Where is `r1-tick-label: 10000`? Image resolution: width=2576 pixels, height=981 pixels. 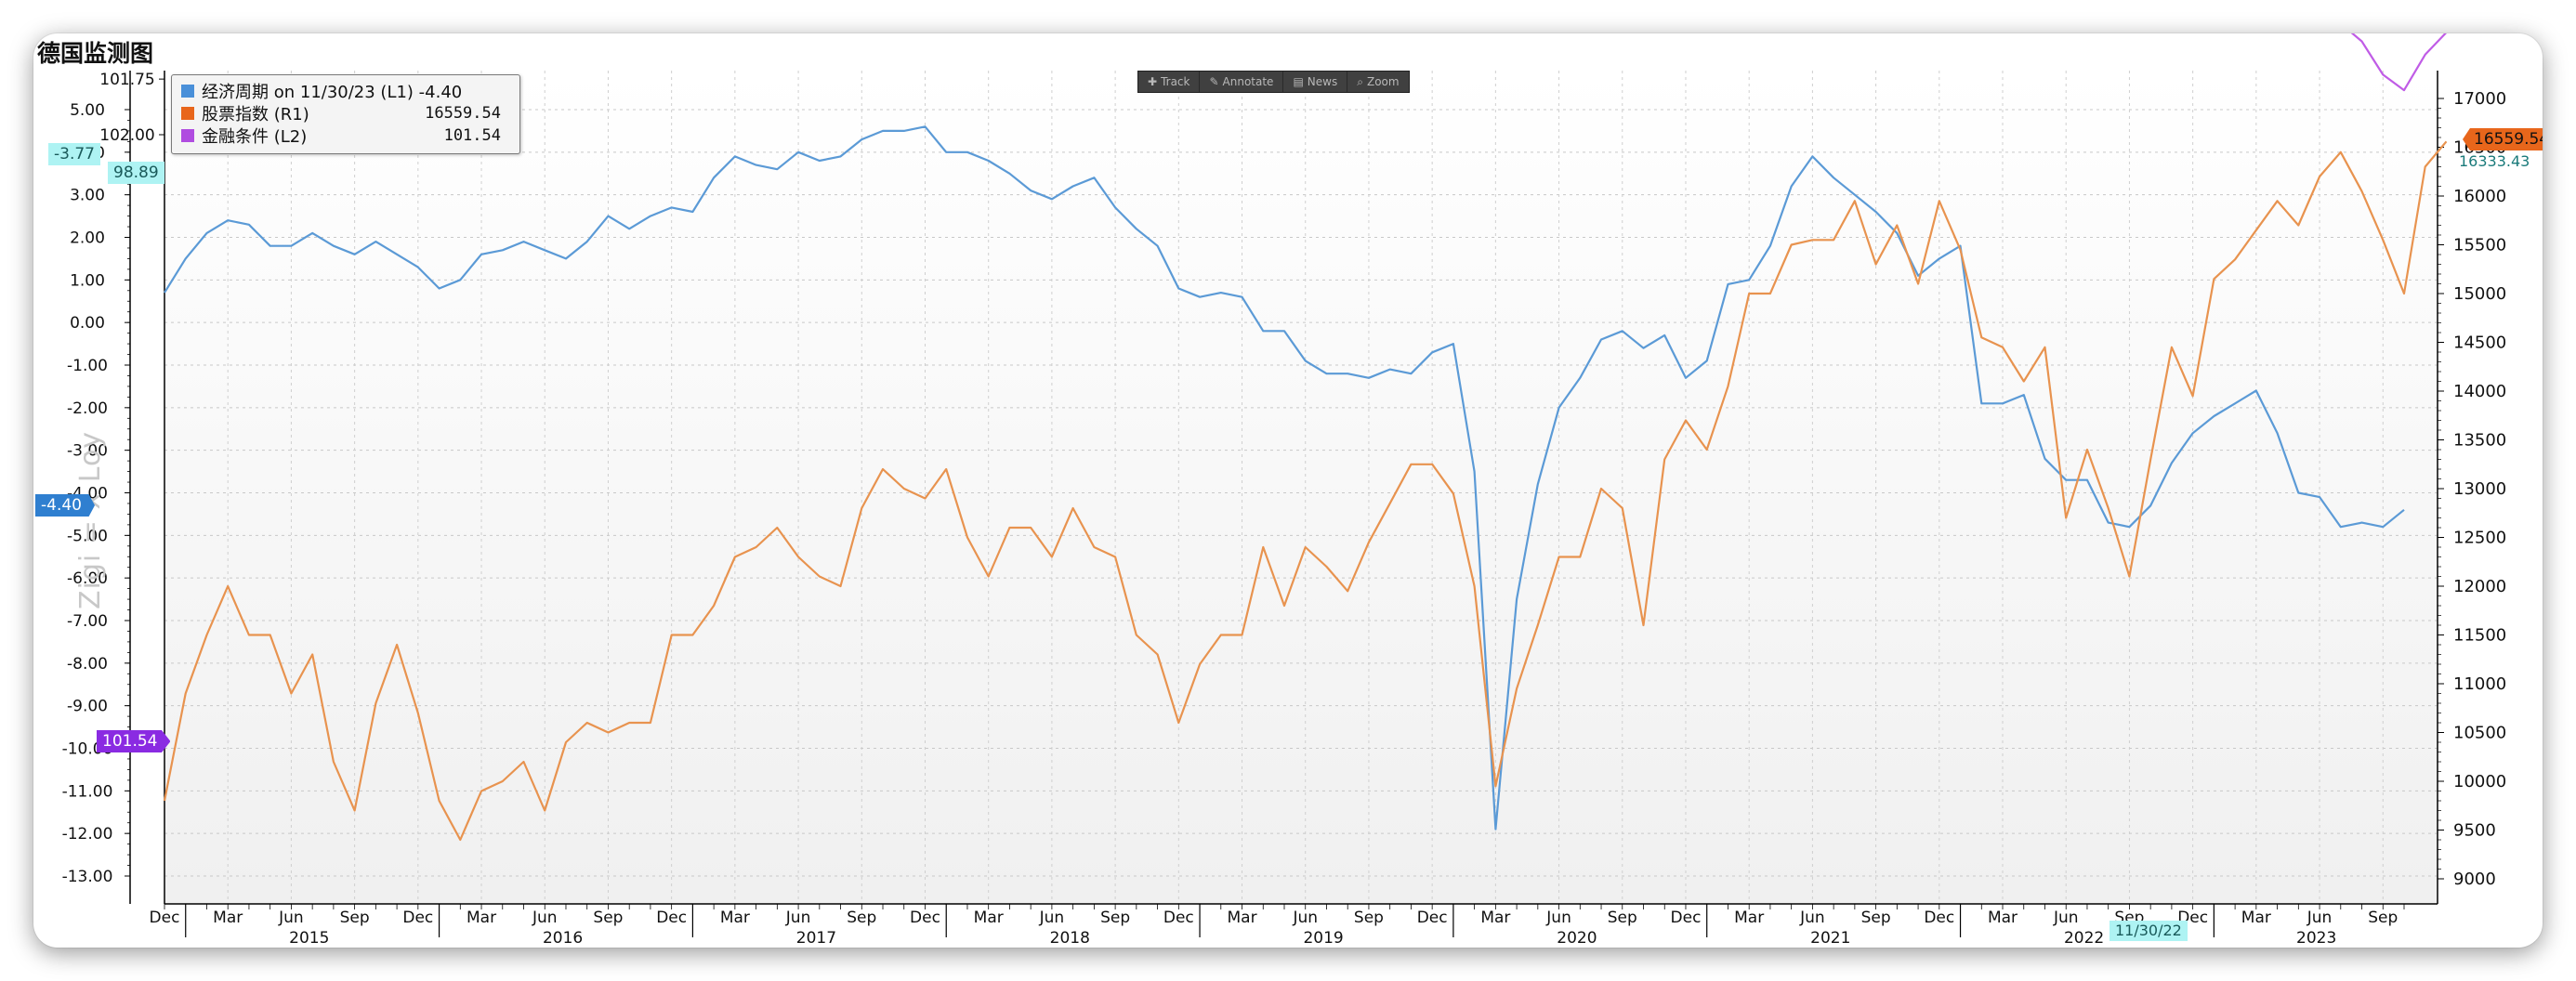
r1-tick-label: 10000 is located at coordinates (2479, 781).